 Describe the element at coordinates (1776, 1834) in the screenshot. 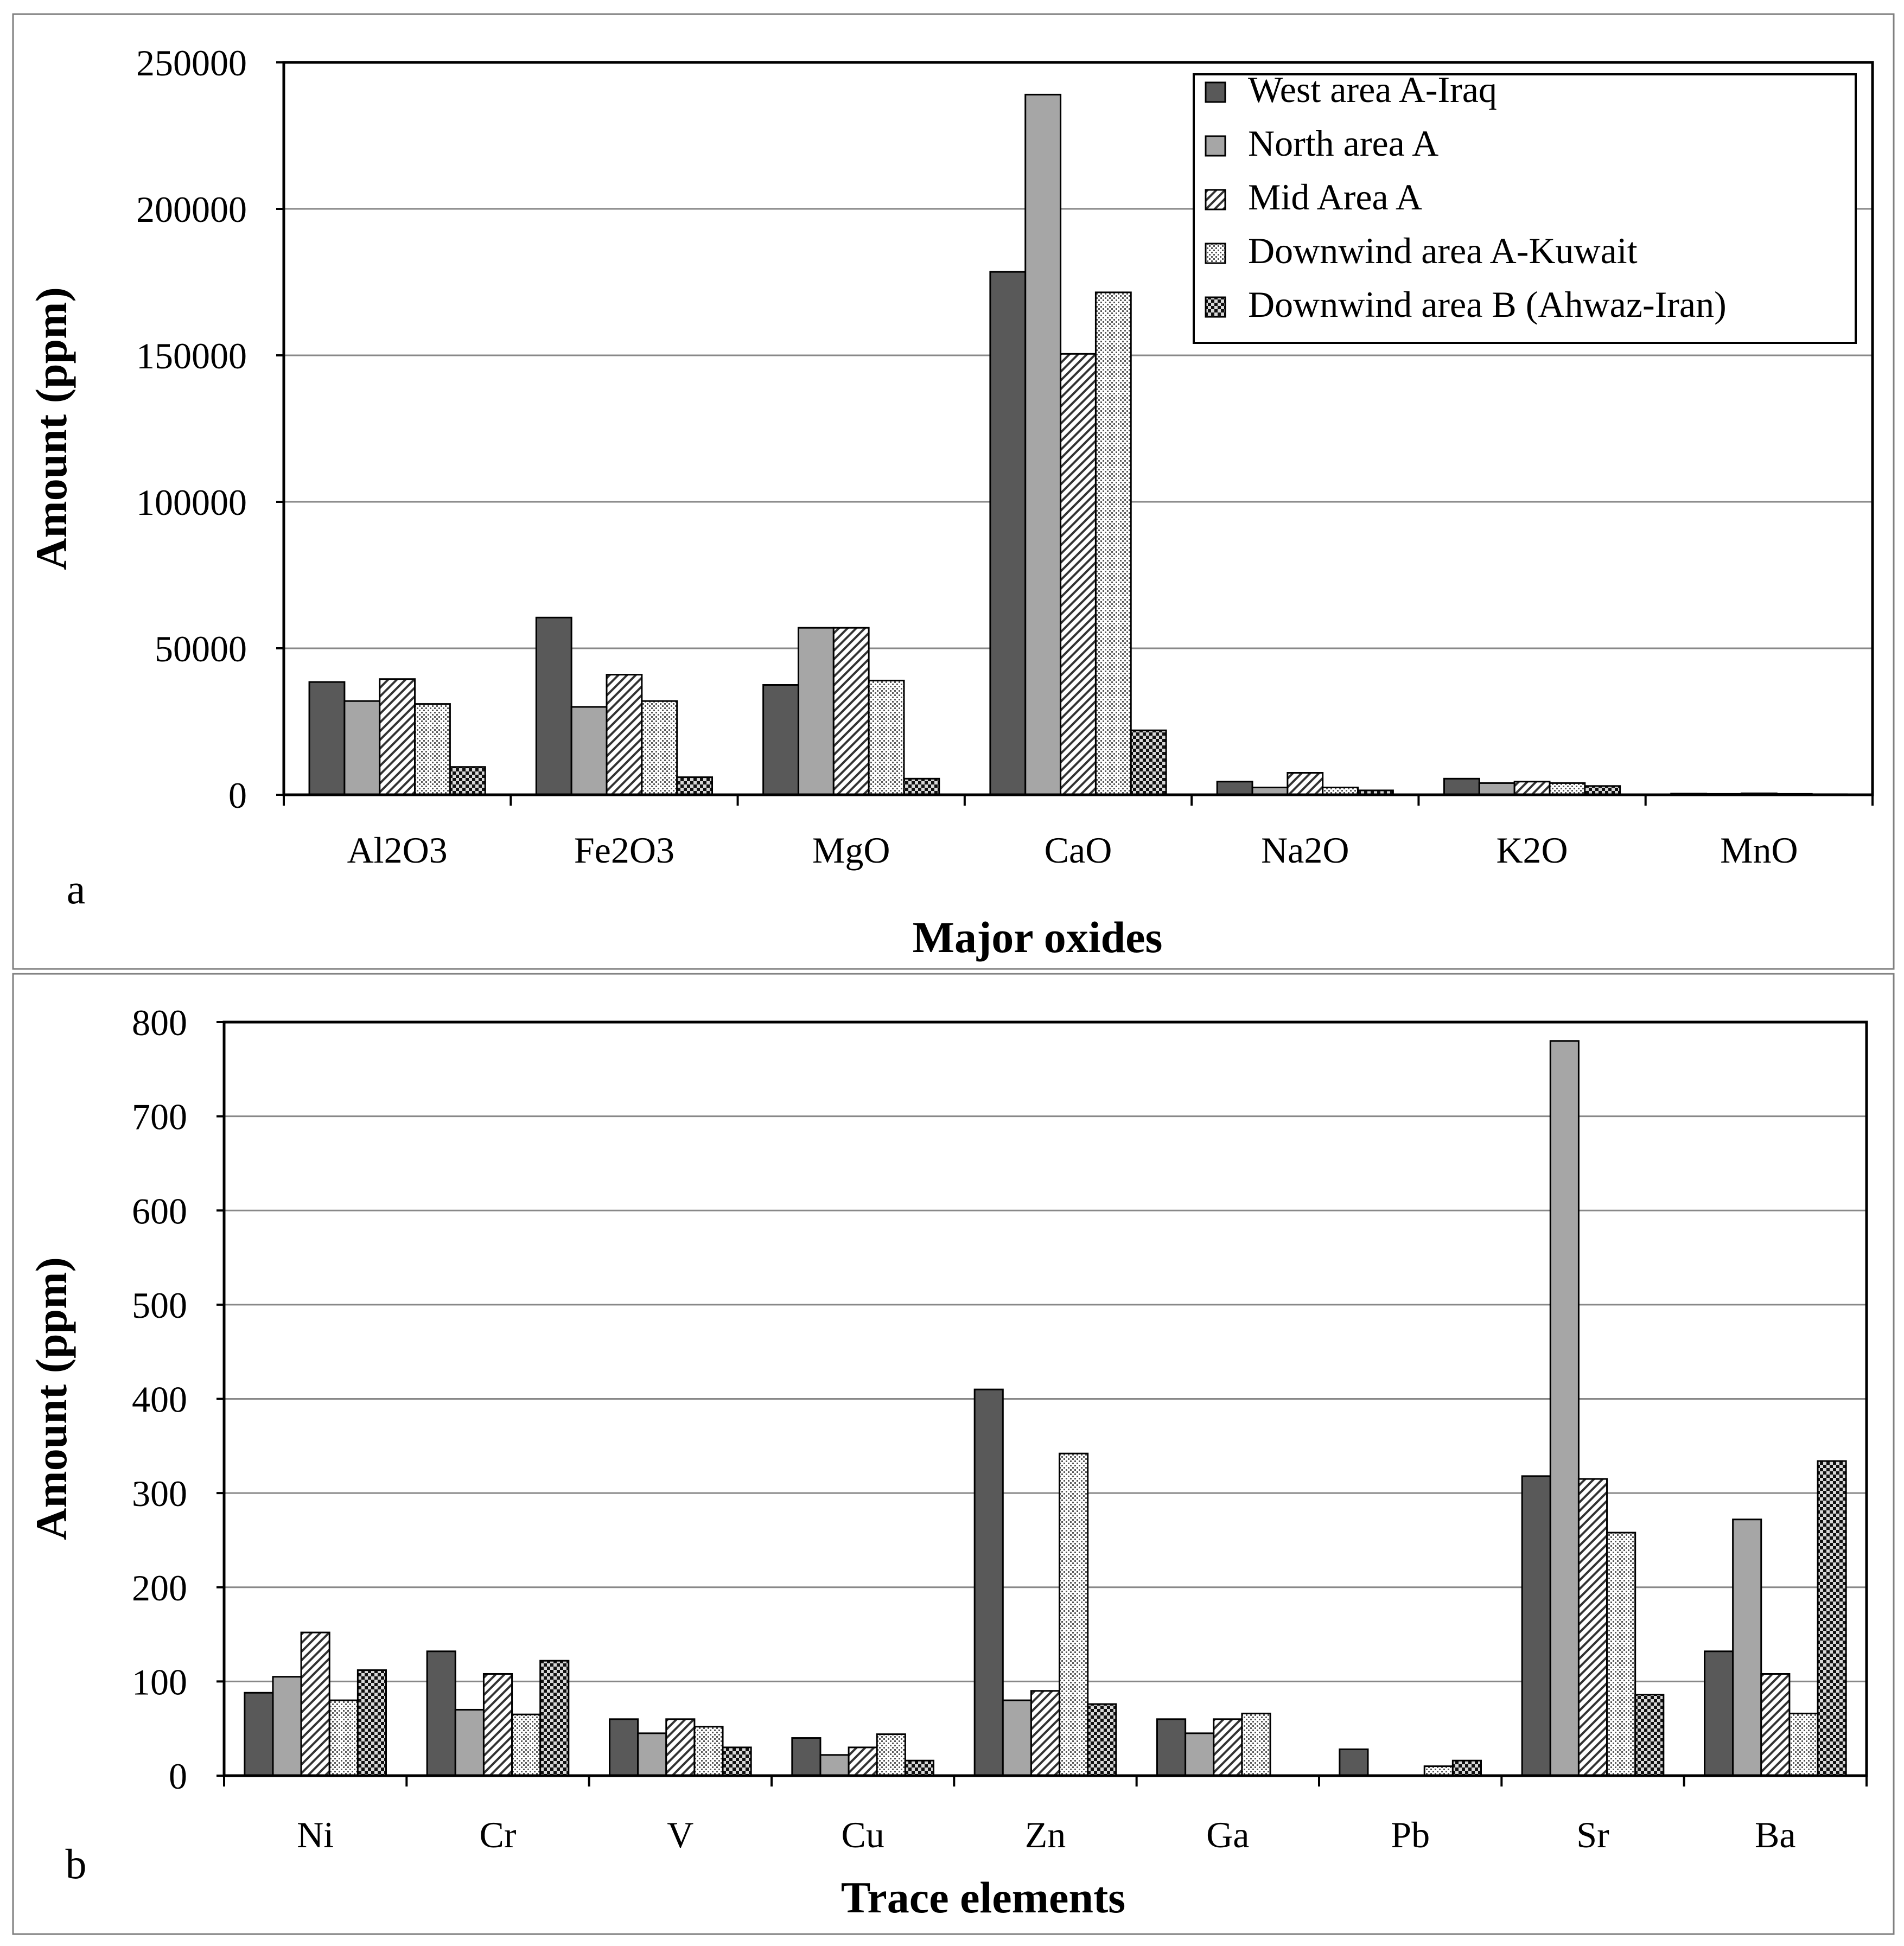

I see `x-tick-label: Ba` at that location.